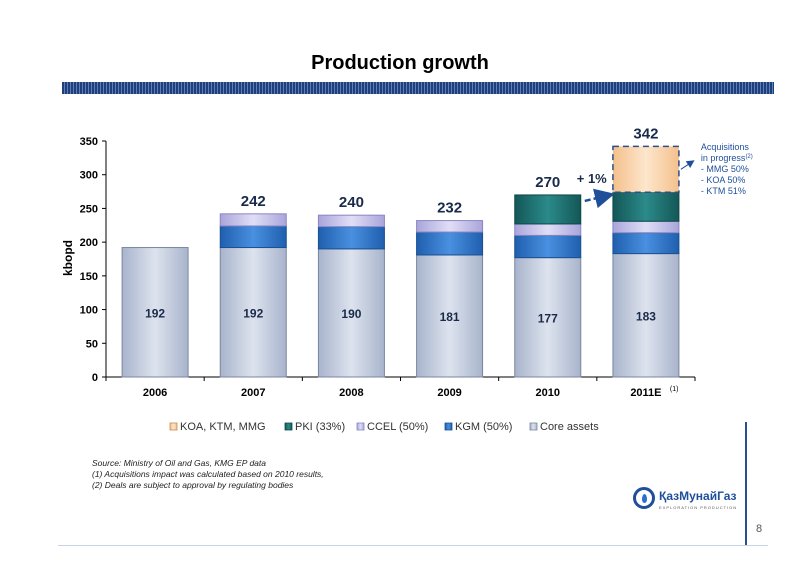  Describe the element at coordinates (155, 393) in the screenshot. I see `x-tick-label: 2006` at that location.